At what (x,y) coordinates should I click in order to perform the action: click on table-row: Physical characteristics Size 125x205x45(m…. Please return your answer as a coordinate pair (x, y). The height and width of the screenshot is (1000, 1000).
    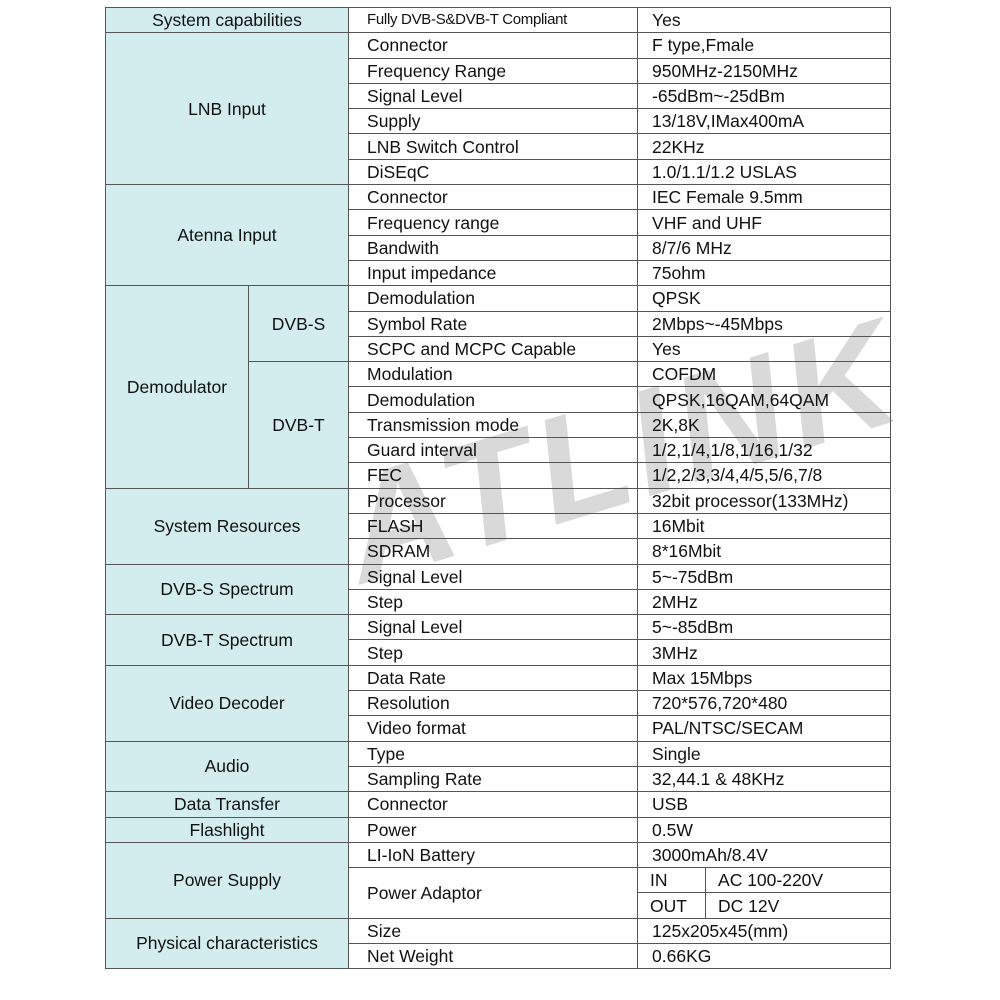
    Looking at the image, I should click on (498, 943).